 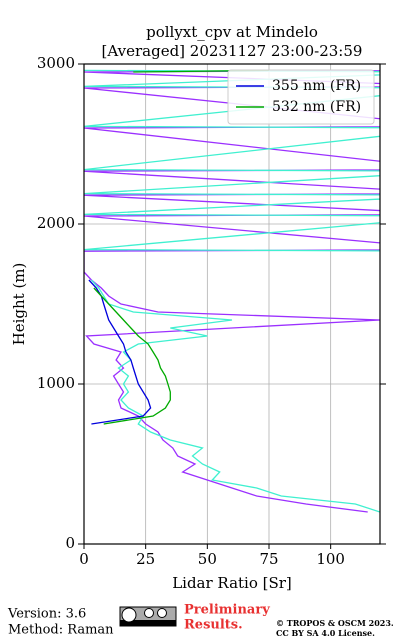 I want to click on y-axis-label: Height (m), so click(x=19, y=304).